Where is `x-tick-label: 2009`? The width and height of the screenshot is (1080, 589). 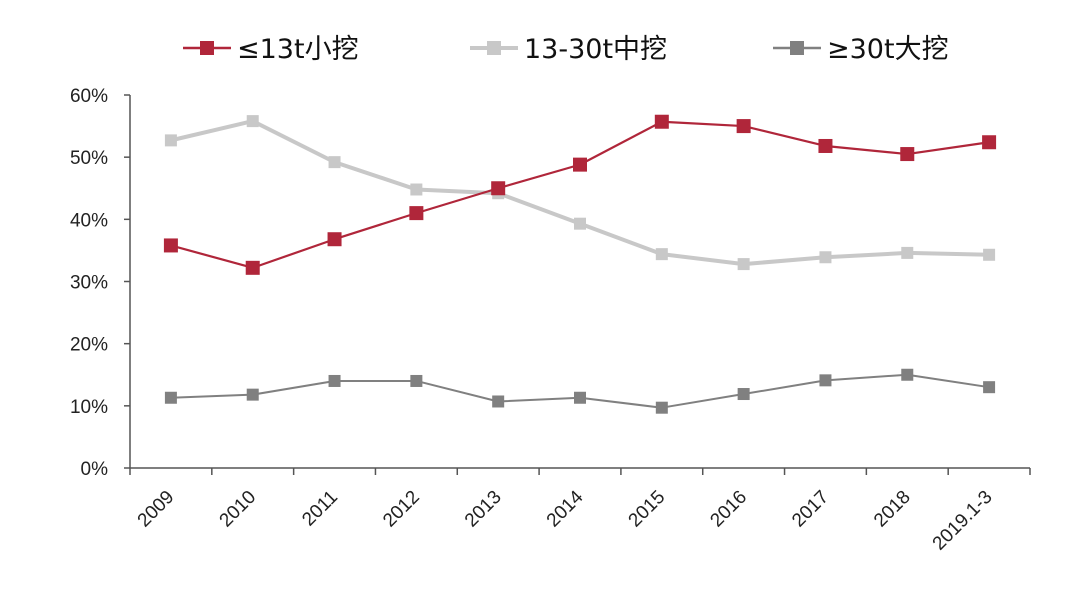
x-tick-label: 2009 is located at coordinates (156, 509).